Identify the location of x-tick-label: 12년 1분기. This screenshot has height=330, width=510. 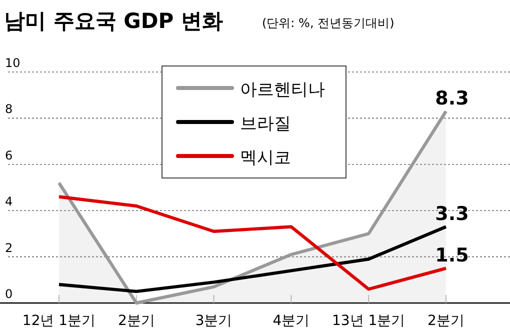
(59, 321).